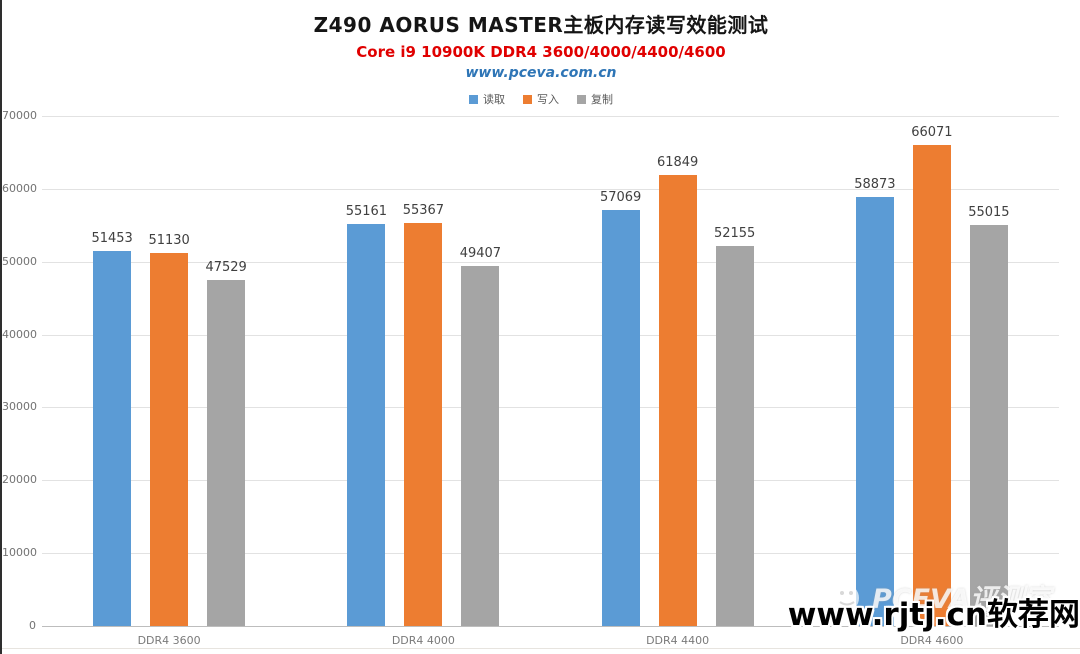 This screenshot has height=654, width=1080. Describe the element at coordinates (932, 640) in the screenshot. I see `x-tick-label: DDR4 4600` at that location.